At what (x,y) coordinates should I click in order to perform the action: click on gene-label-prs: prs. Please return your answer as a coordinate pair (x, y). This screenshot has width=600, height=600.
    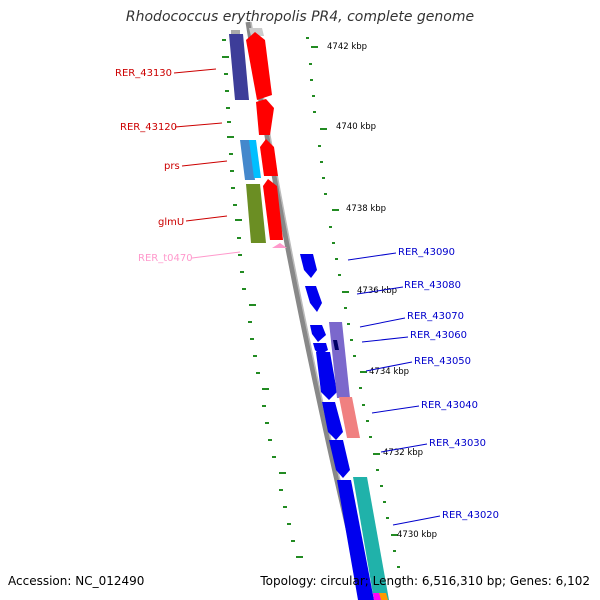
    Looking at the image, I should click on (172, 166).